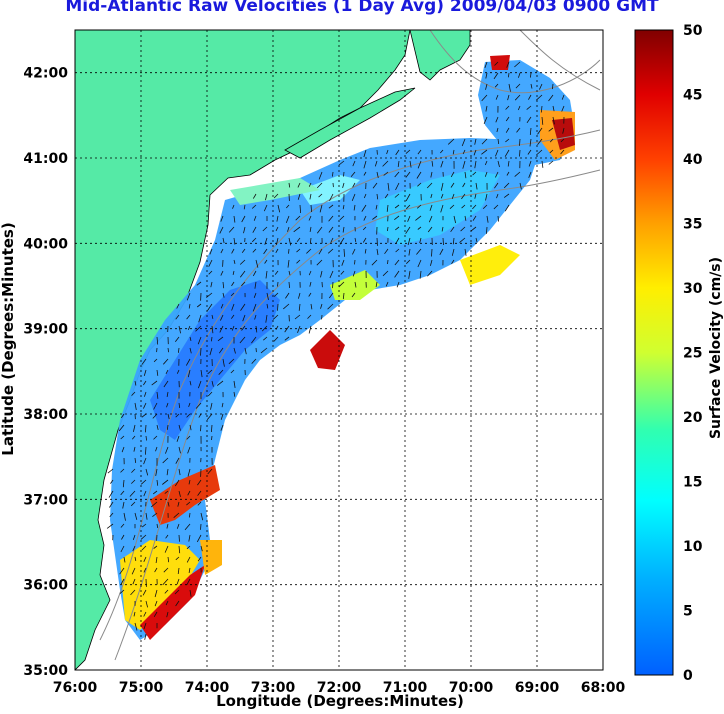  Describe the element at coordinates (692, 96) in the screenshot. I see `colorbar-tick-label: 45` at that location.